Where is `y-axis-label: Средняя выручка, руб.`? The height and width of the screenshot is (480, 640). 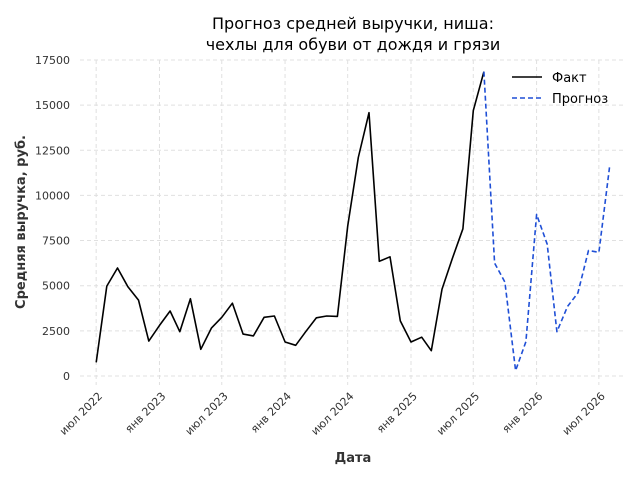
y-axis-label: Средняя выручка, руб. is located at coordinates (21, 222).